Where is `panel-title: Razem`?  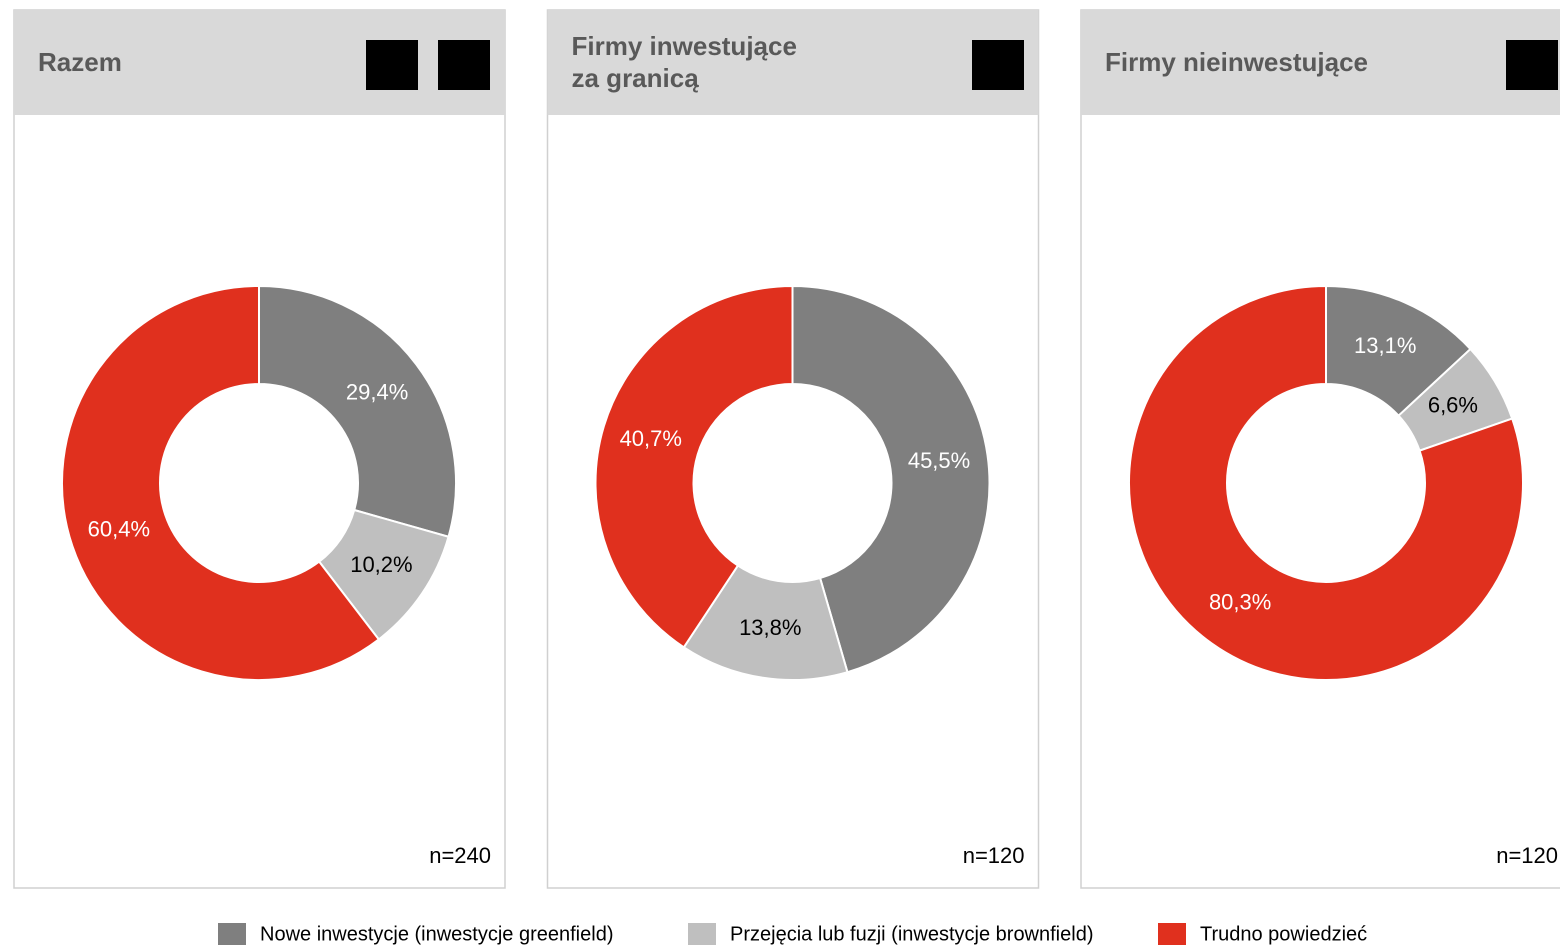 panel-title: Razem is located at coordinates (80, 62).